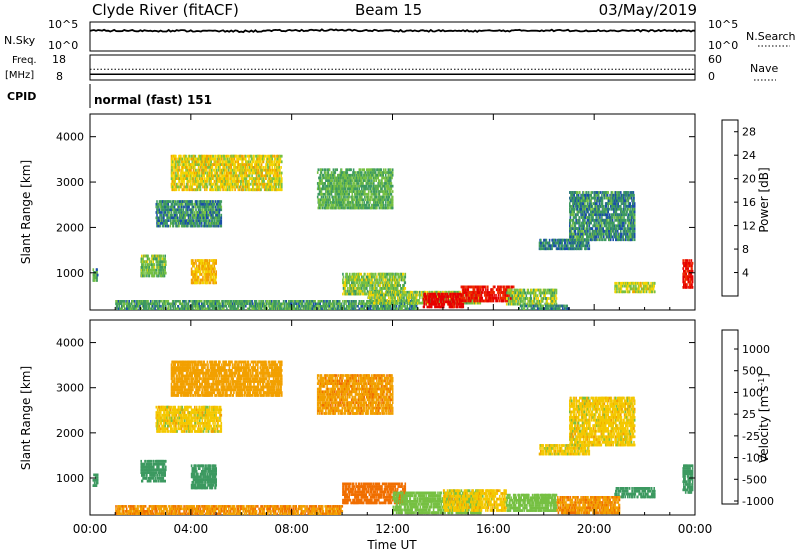  I want to click on freq-frame, so click(392, 67).